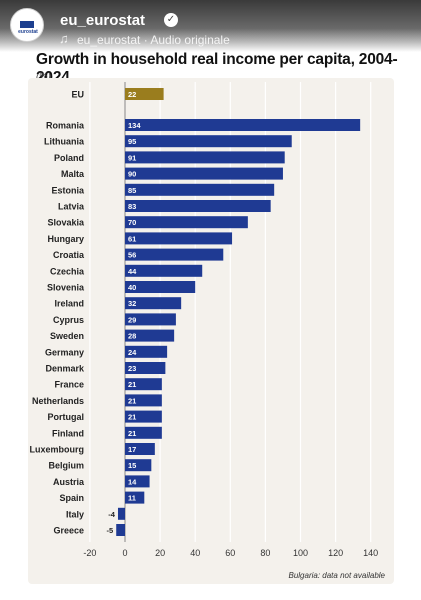 This screenshot has width=421, height=600. I want to click on value-label: 24, so click(132, 352).